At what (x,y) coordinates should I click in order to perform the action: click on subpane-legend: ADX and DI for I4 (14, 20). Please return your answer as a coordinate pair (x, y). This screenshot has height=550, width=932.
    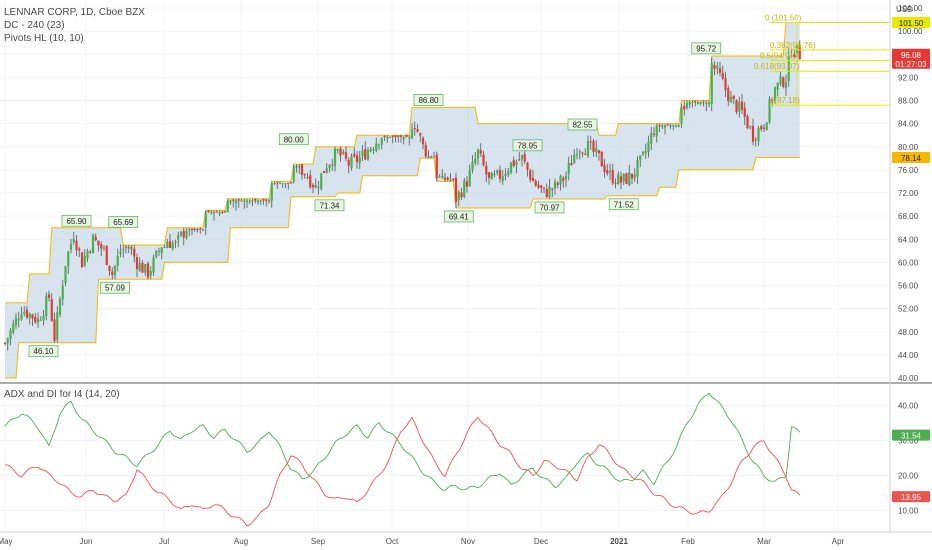
    Looking at the image, I should click on (62, 394).